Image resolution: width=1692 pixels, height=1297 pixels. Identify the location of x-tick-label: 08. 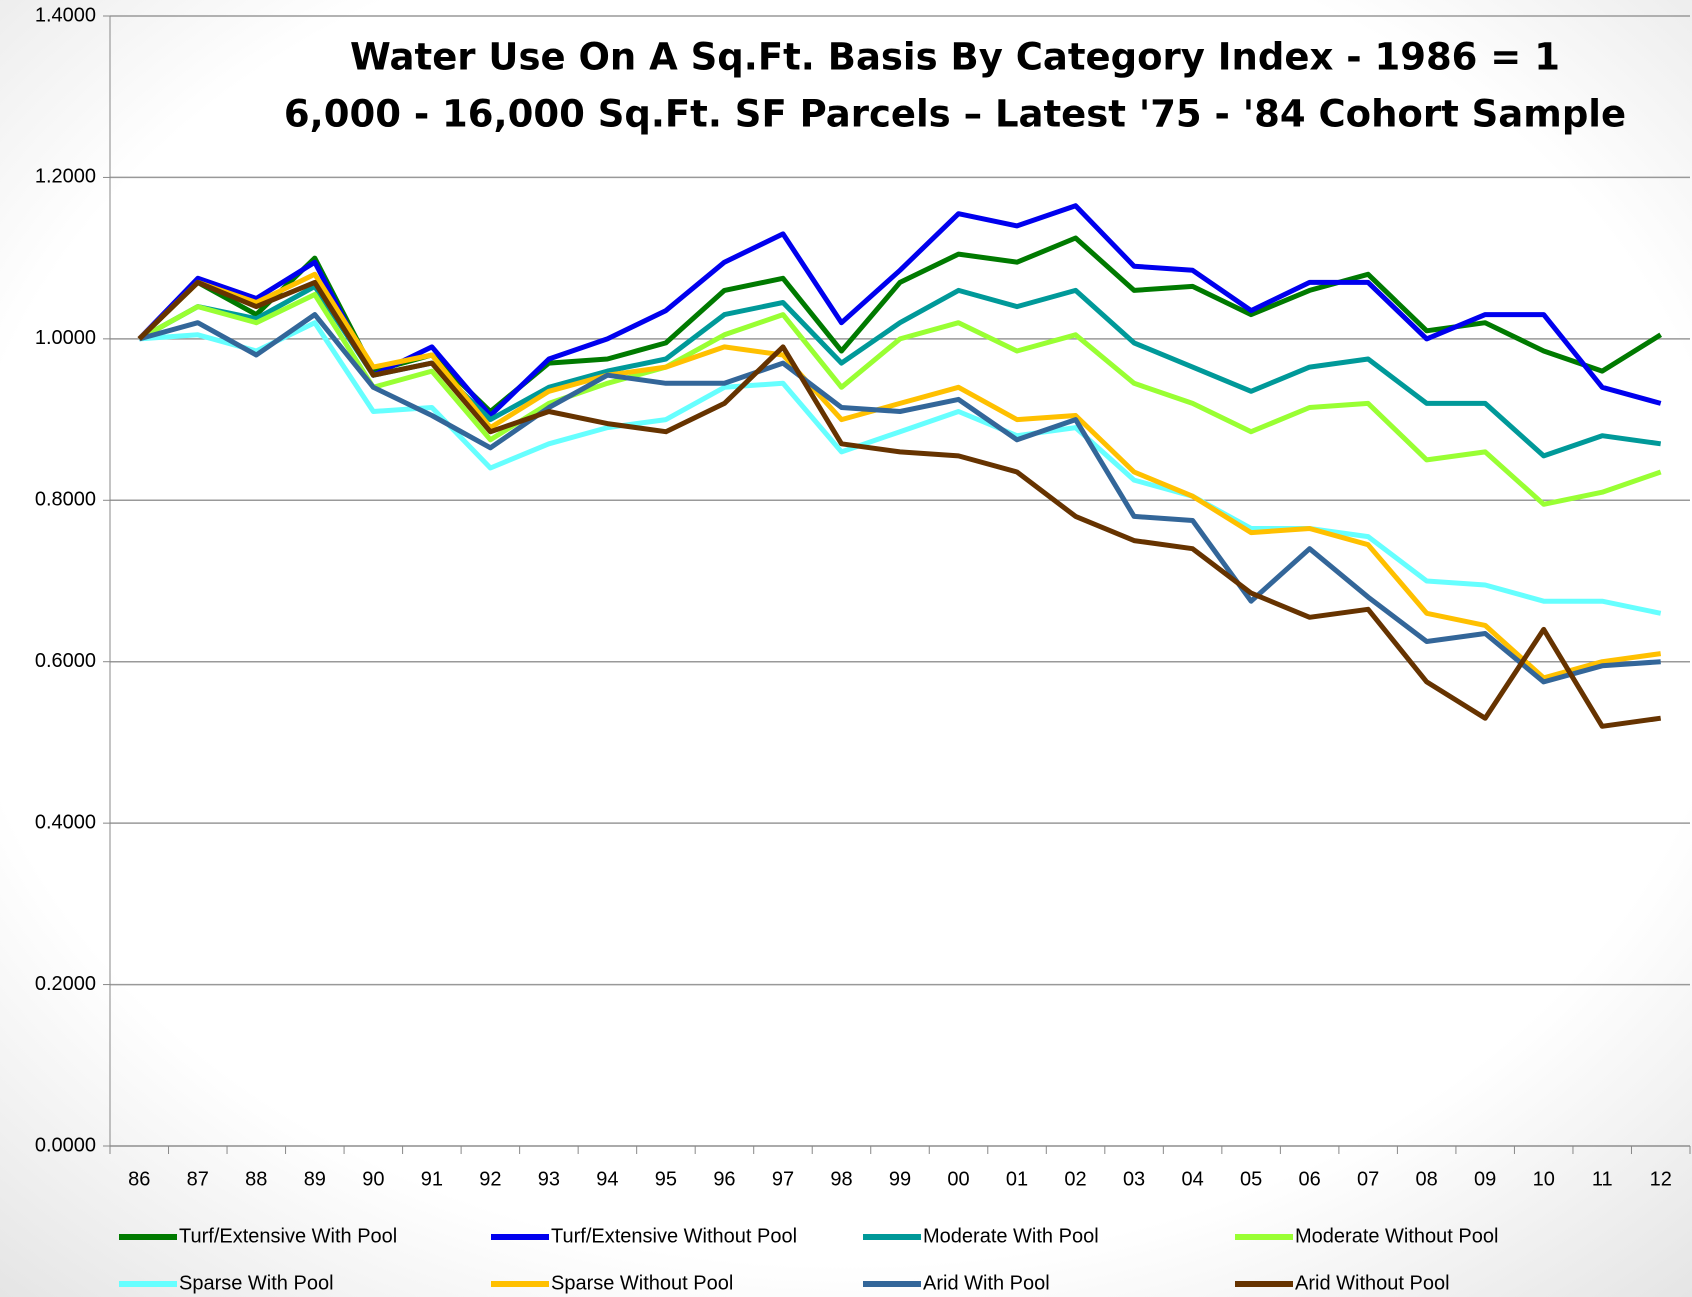
(1427, 1179).